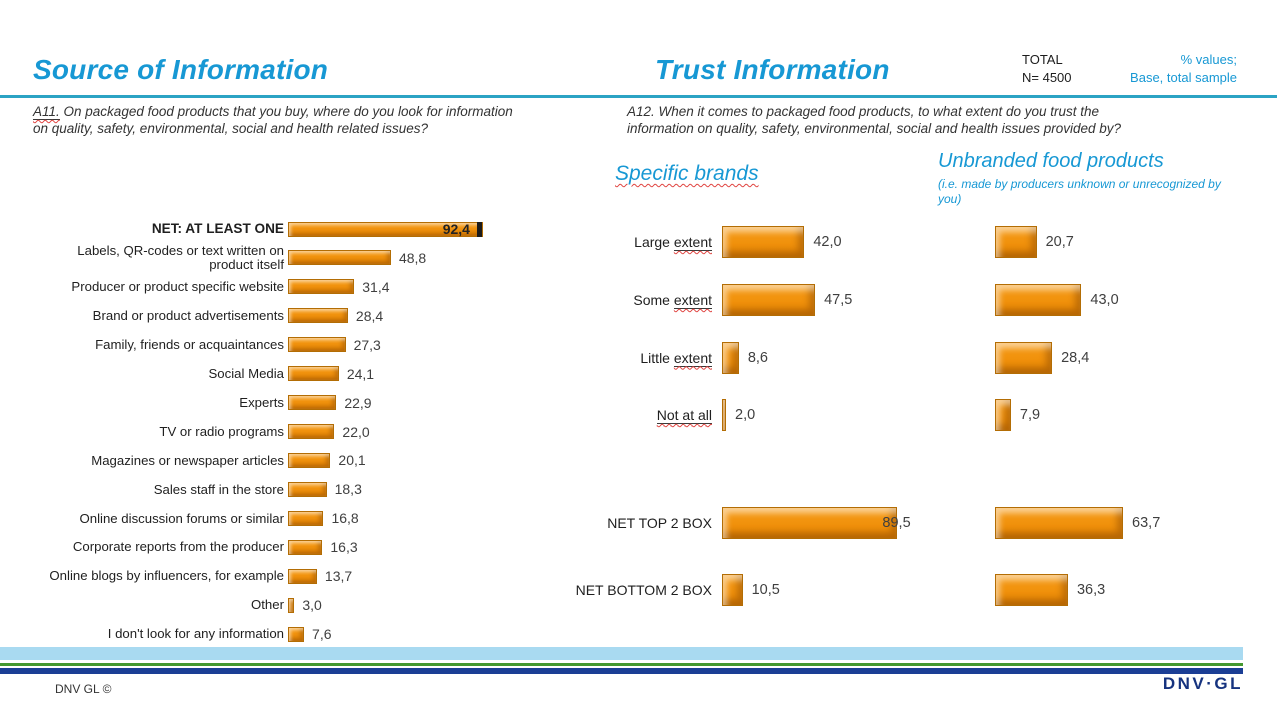 This screenshot has height=715, width=1277. What do you see at coordinates (1059, 242) in the screenshot?
I see `value-label: 20,7` at bounding box center [1059, 242].